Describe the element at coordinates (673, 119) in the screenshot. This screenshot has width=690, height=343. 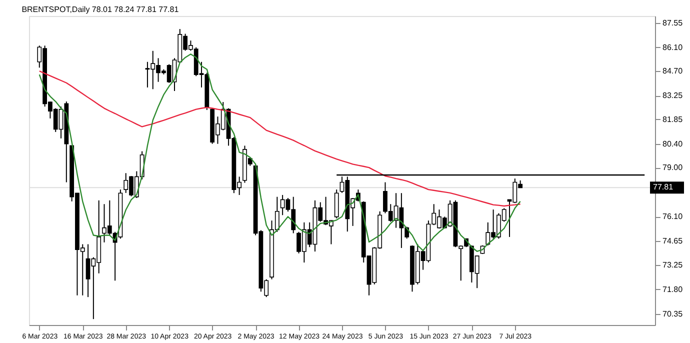
I see `y-tick-label: 81.85` at that location.